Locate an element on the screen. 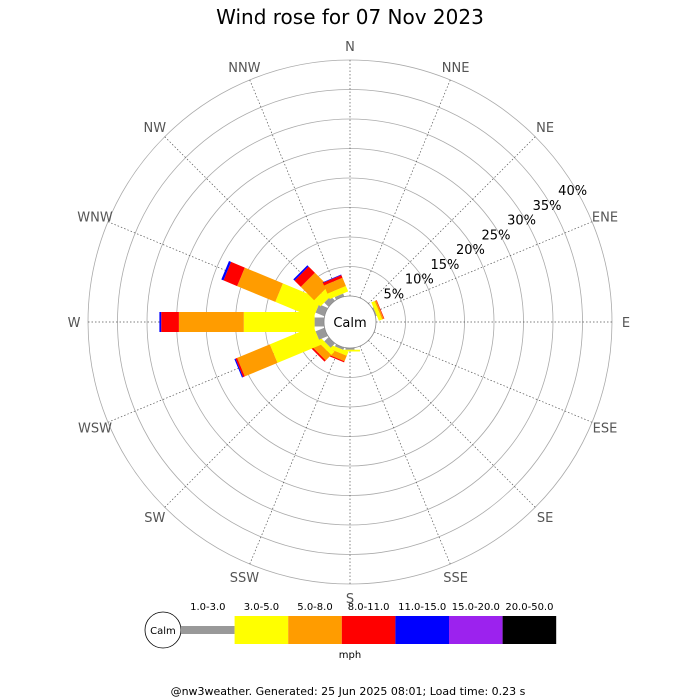  spoke-se is located at coordinates (452, 424).